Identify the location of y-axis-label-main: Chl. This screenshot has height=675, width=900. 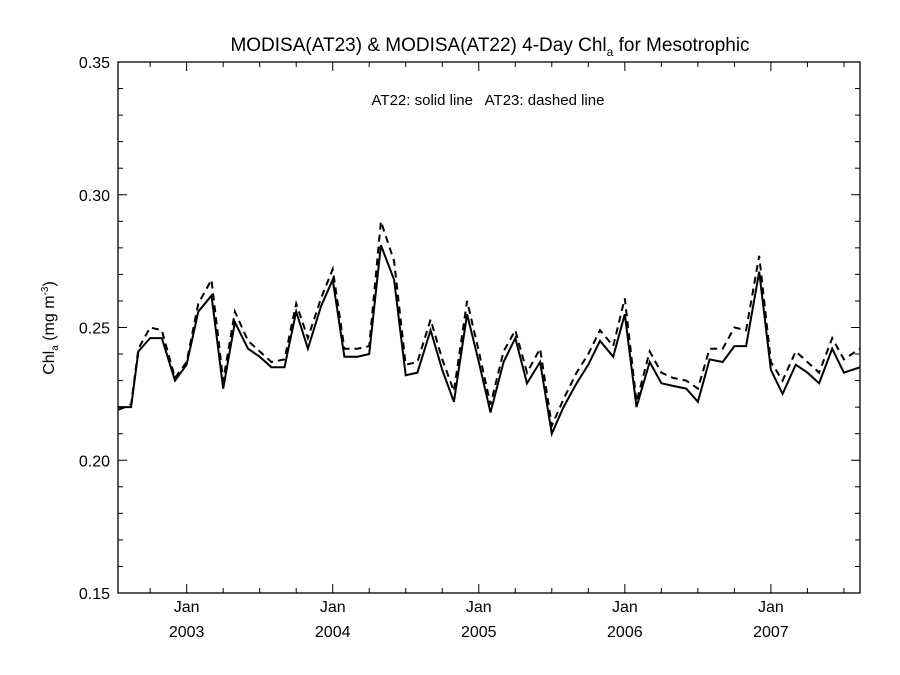
(49, 363).